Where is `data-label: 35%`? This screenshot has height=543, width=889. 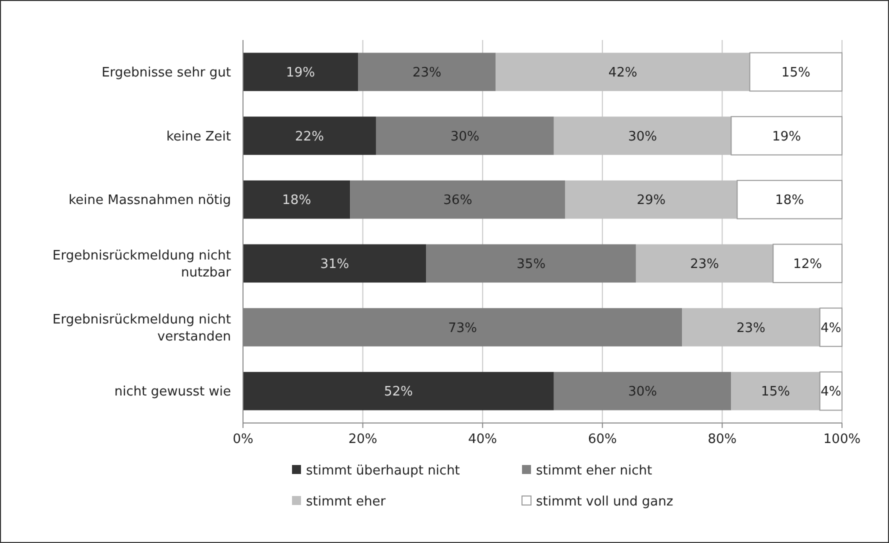 data-label: 35% is located at coordinates (531, 264).